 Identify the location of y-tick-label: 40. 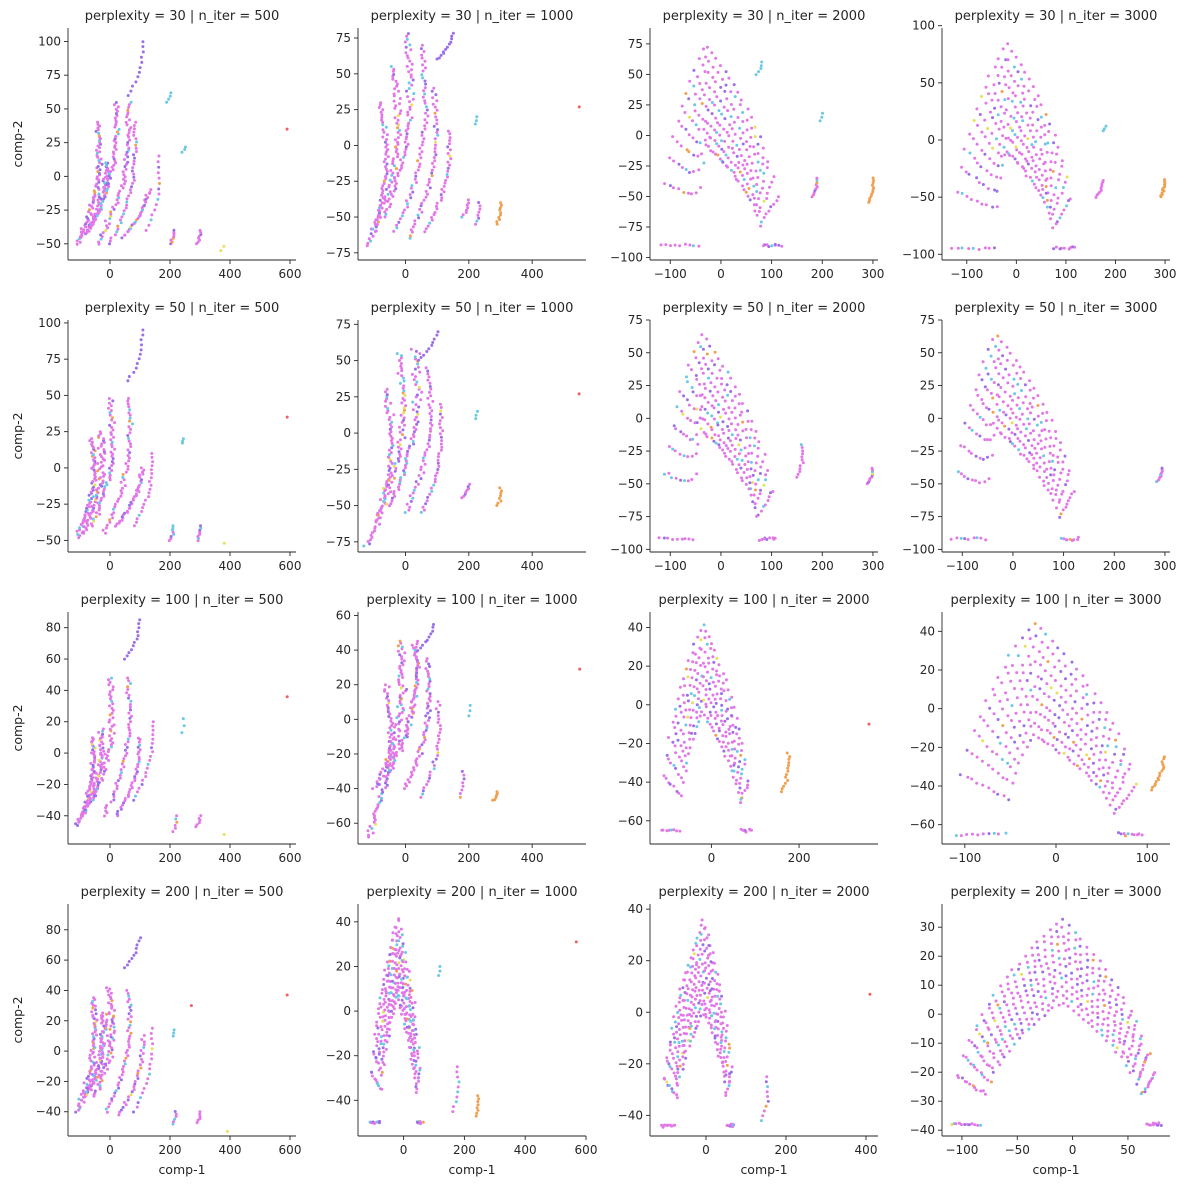
(343, 922).